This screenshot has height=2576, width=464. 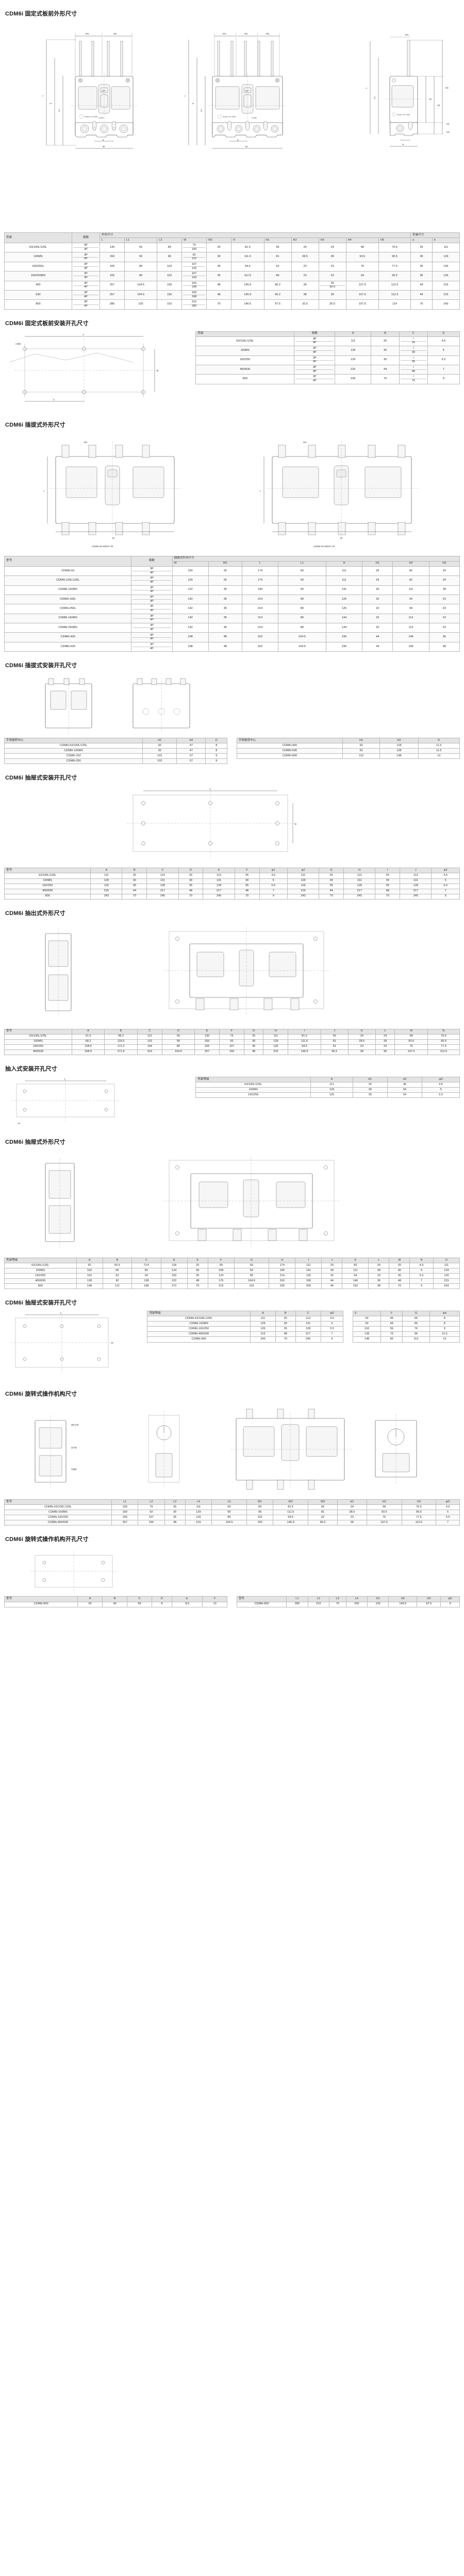 What do you see at coordinates (191, 881) in the screenshot?
I see `cell-v3: 30` at bounding box center [191, 881].